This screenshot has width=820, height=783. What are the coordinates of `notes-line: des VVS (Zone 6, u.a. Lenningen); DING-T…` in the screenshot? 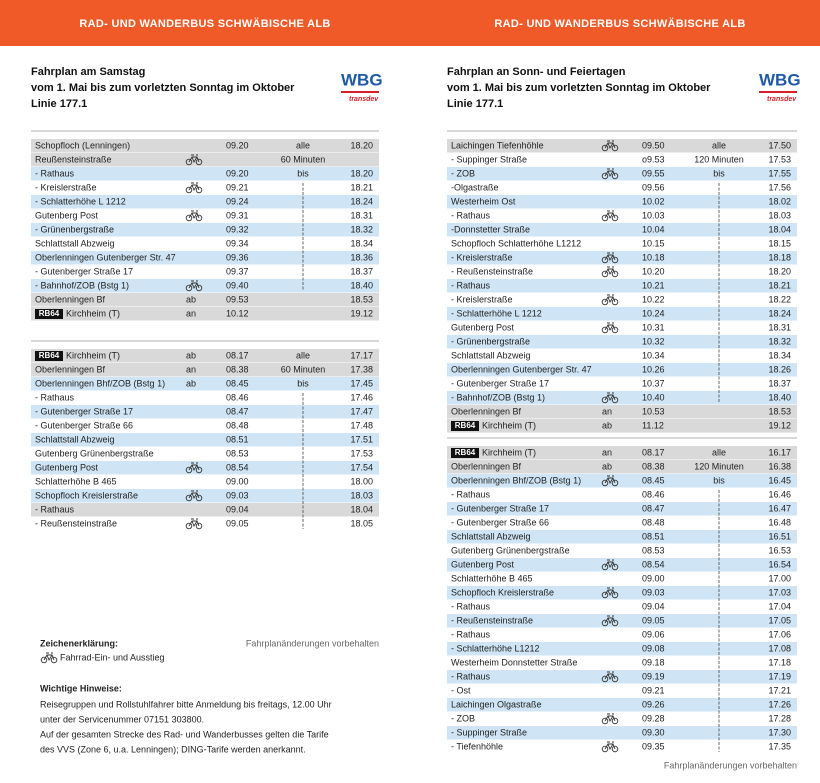 It's located at (173, 749).